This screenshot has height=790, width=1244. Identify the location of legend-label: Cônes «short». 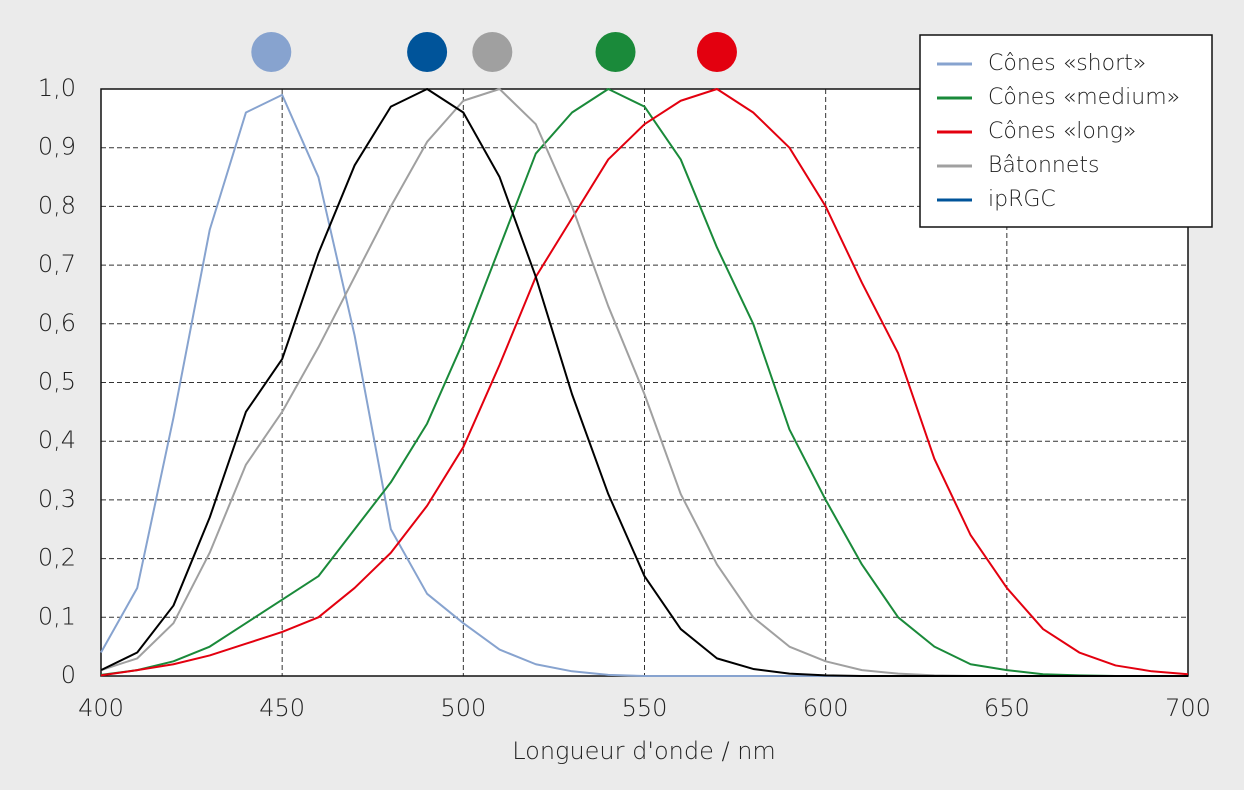
(1067, 63).